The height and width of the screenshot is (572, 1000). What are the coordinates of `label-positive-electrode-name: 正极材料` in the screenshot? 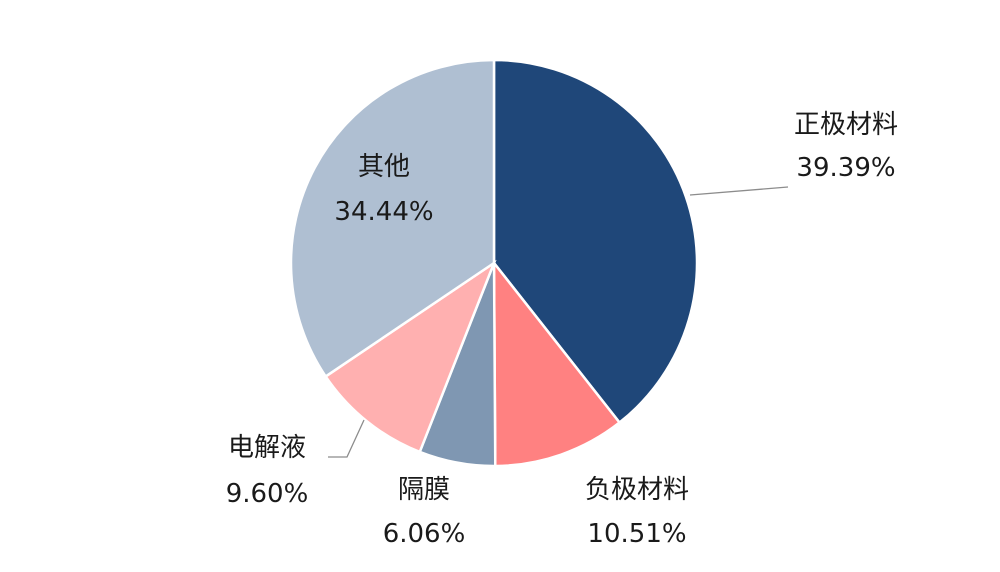 It's located at (846, 125).